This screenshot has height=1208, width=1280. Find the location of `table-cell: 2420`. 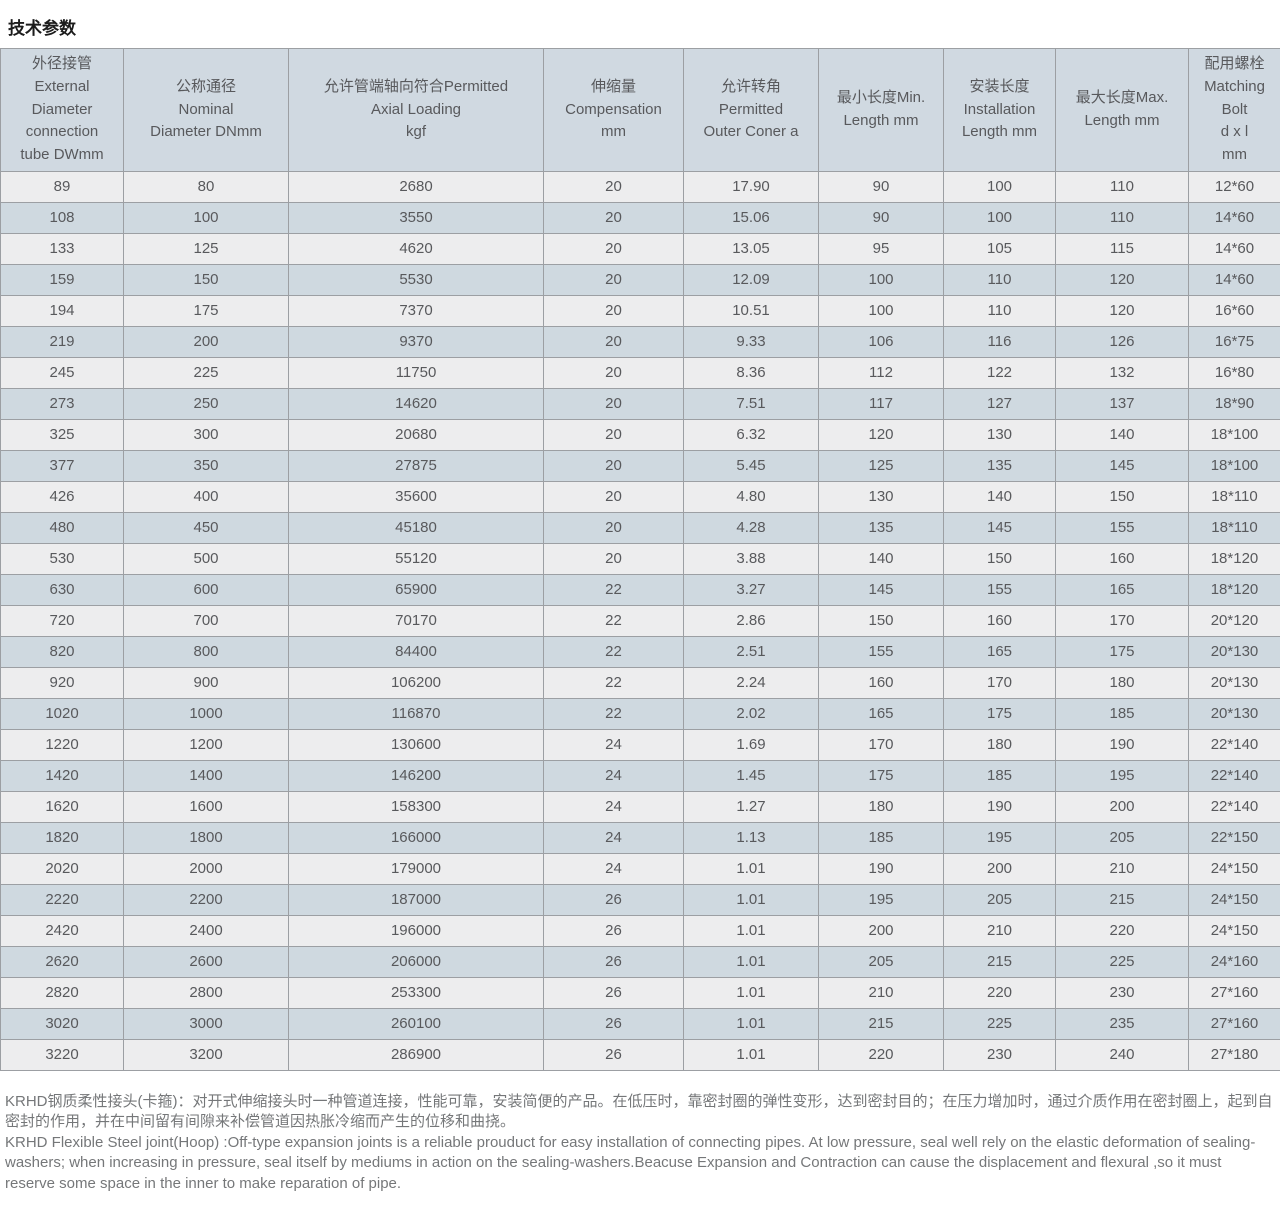

table-cell: 2420 is located at coordinates (62, 930).